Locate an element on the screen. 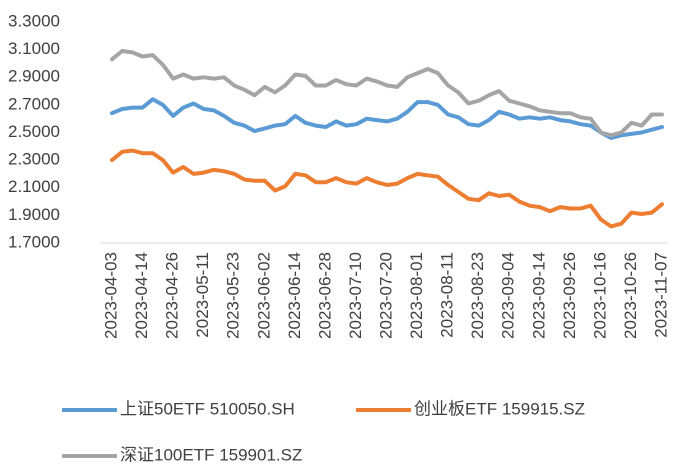  x-tick-label: 2023-04-26 is located at coordinates (172, 295).